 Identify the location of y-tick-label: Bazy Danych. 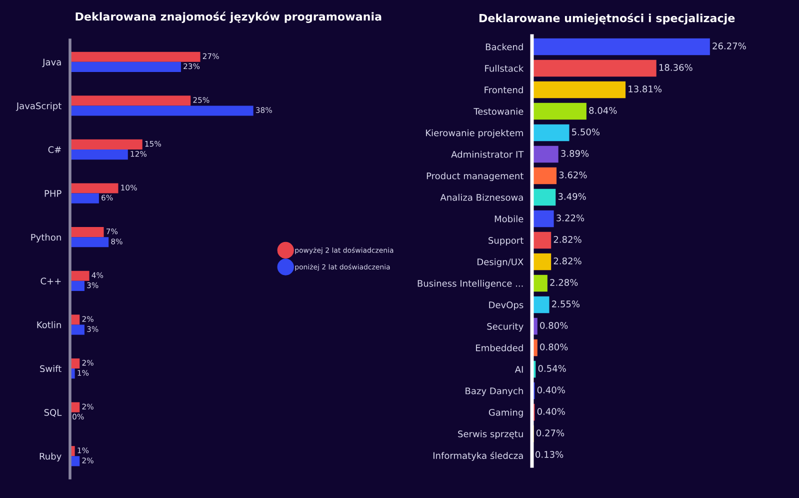
(494, 391).